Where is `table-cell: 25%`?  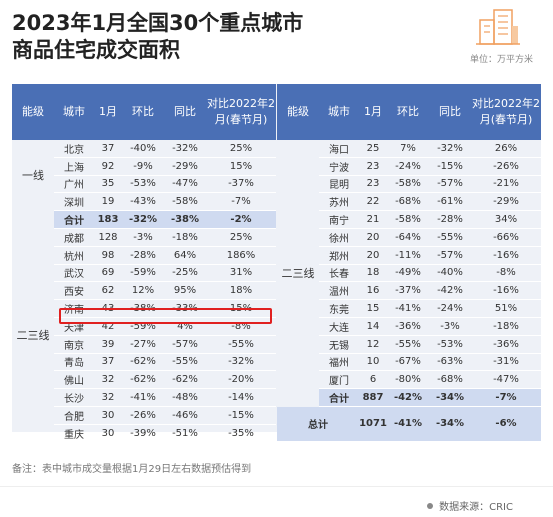
table-cell: 25% is located at coordinates (241, 237).